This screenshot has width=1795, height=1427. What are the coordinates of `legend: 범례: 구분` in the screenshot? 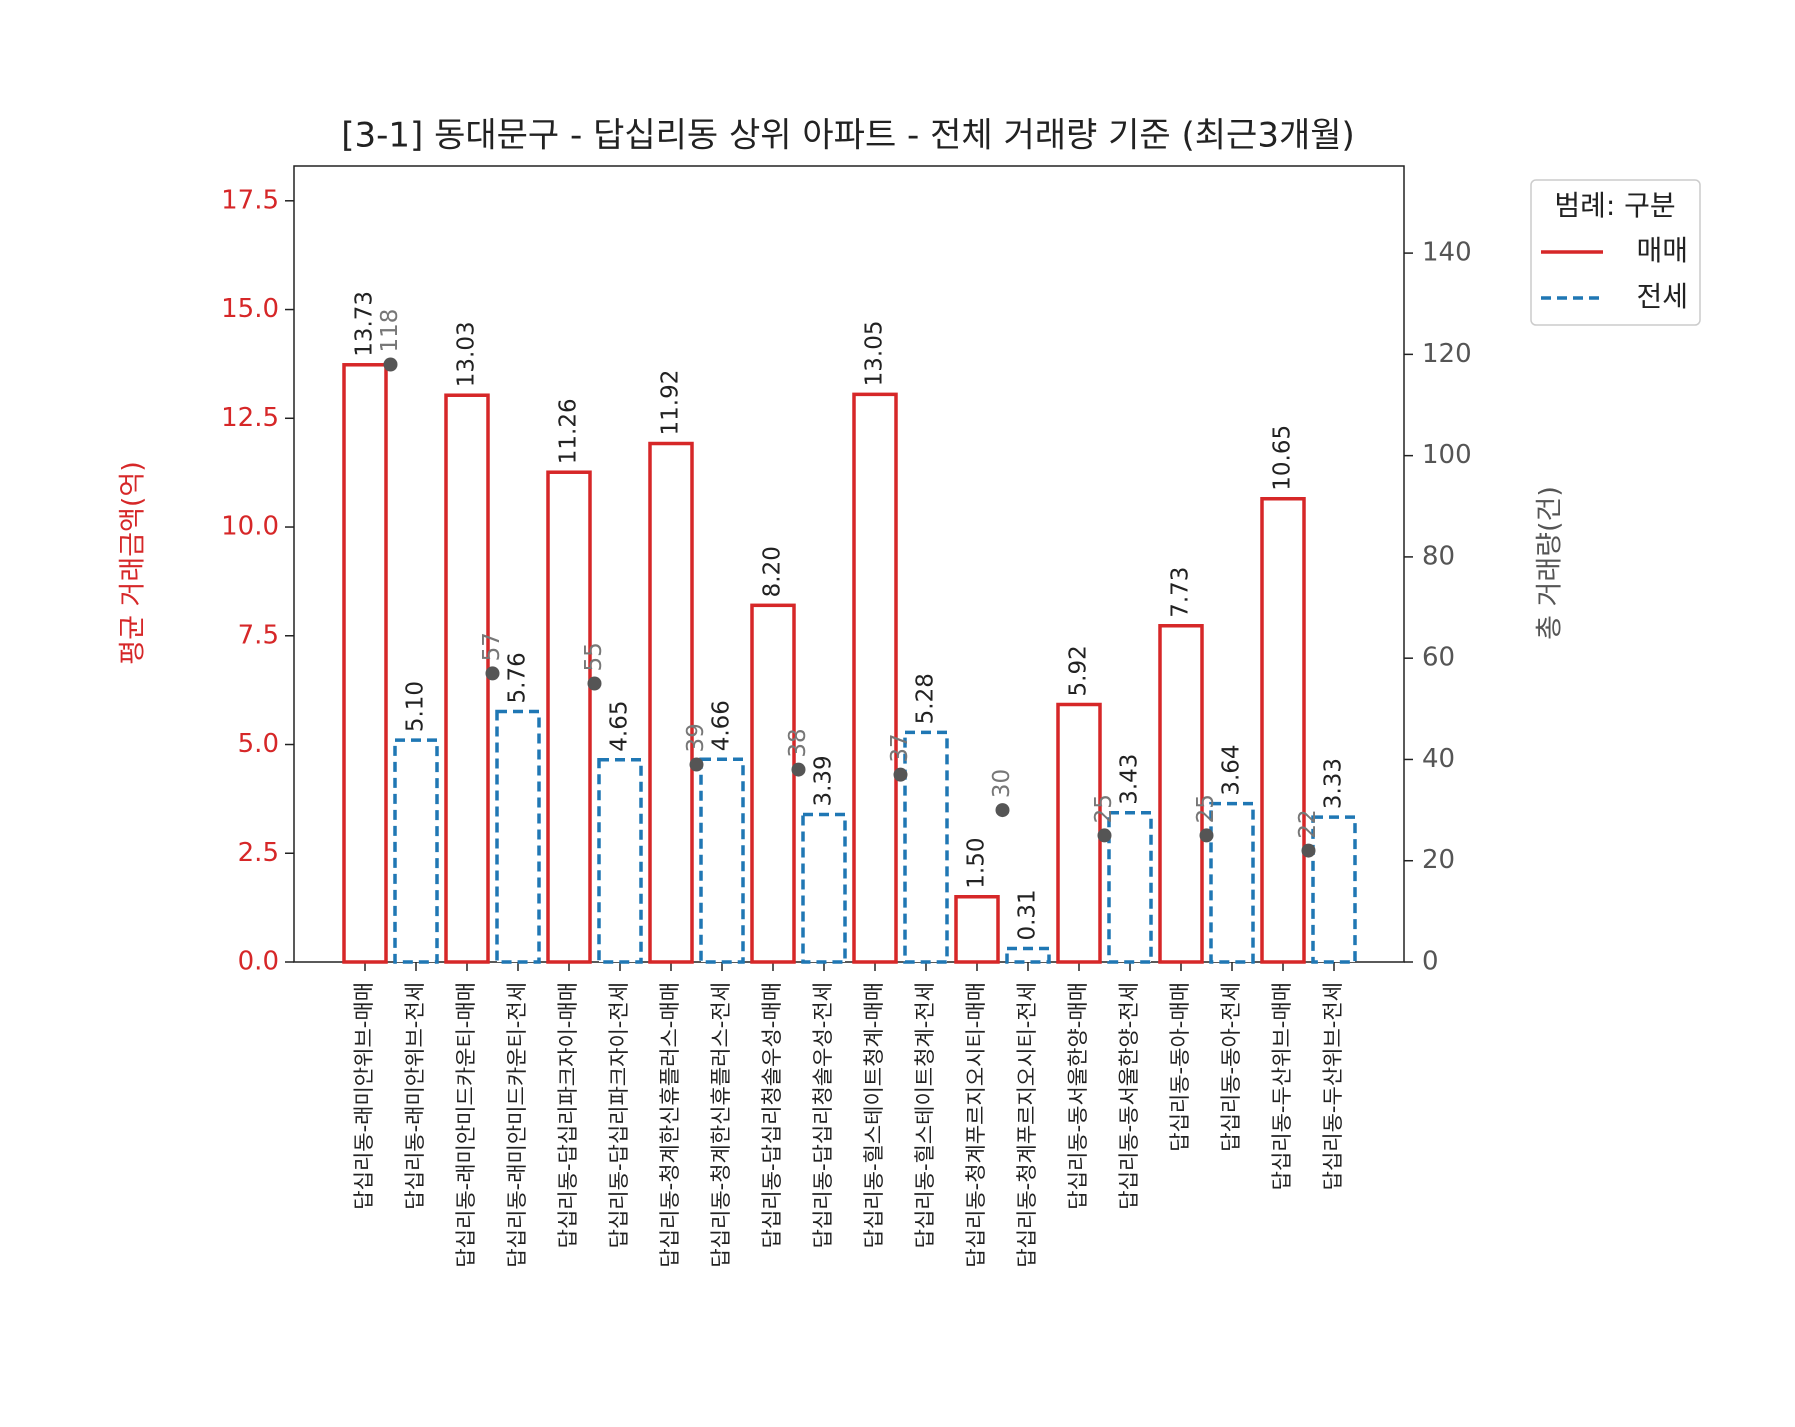 It's located at (1615, 252).